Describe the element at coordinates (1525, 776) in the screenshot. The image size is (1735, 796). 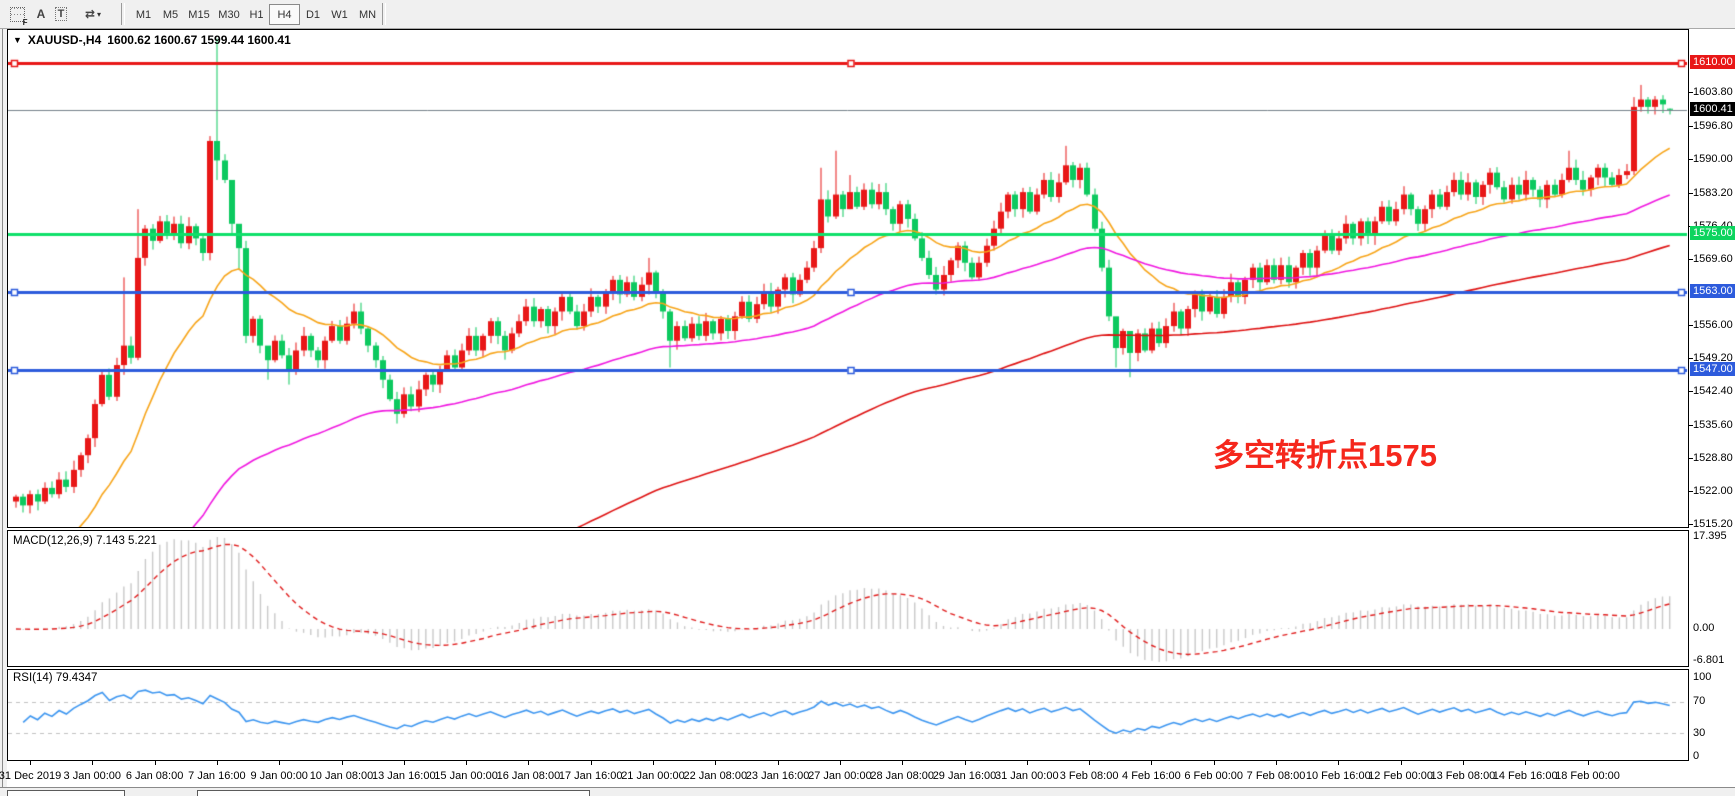
I see `date-tick-label: 14 Feb 16:00` at that location.